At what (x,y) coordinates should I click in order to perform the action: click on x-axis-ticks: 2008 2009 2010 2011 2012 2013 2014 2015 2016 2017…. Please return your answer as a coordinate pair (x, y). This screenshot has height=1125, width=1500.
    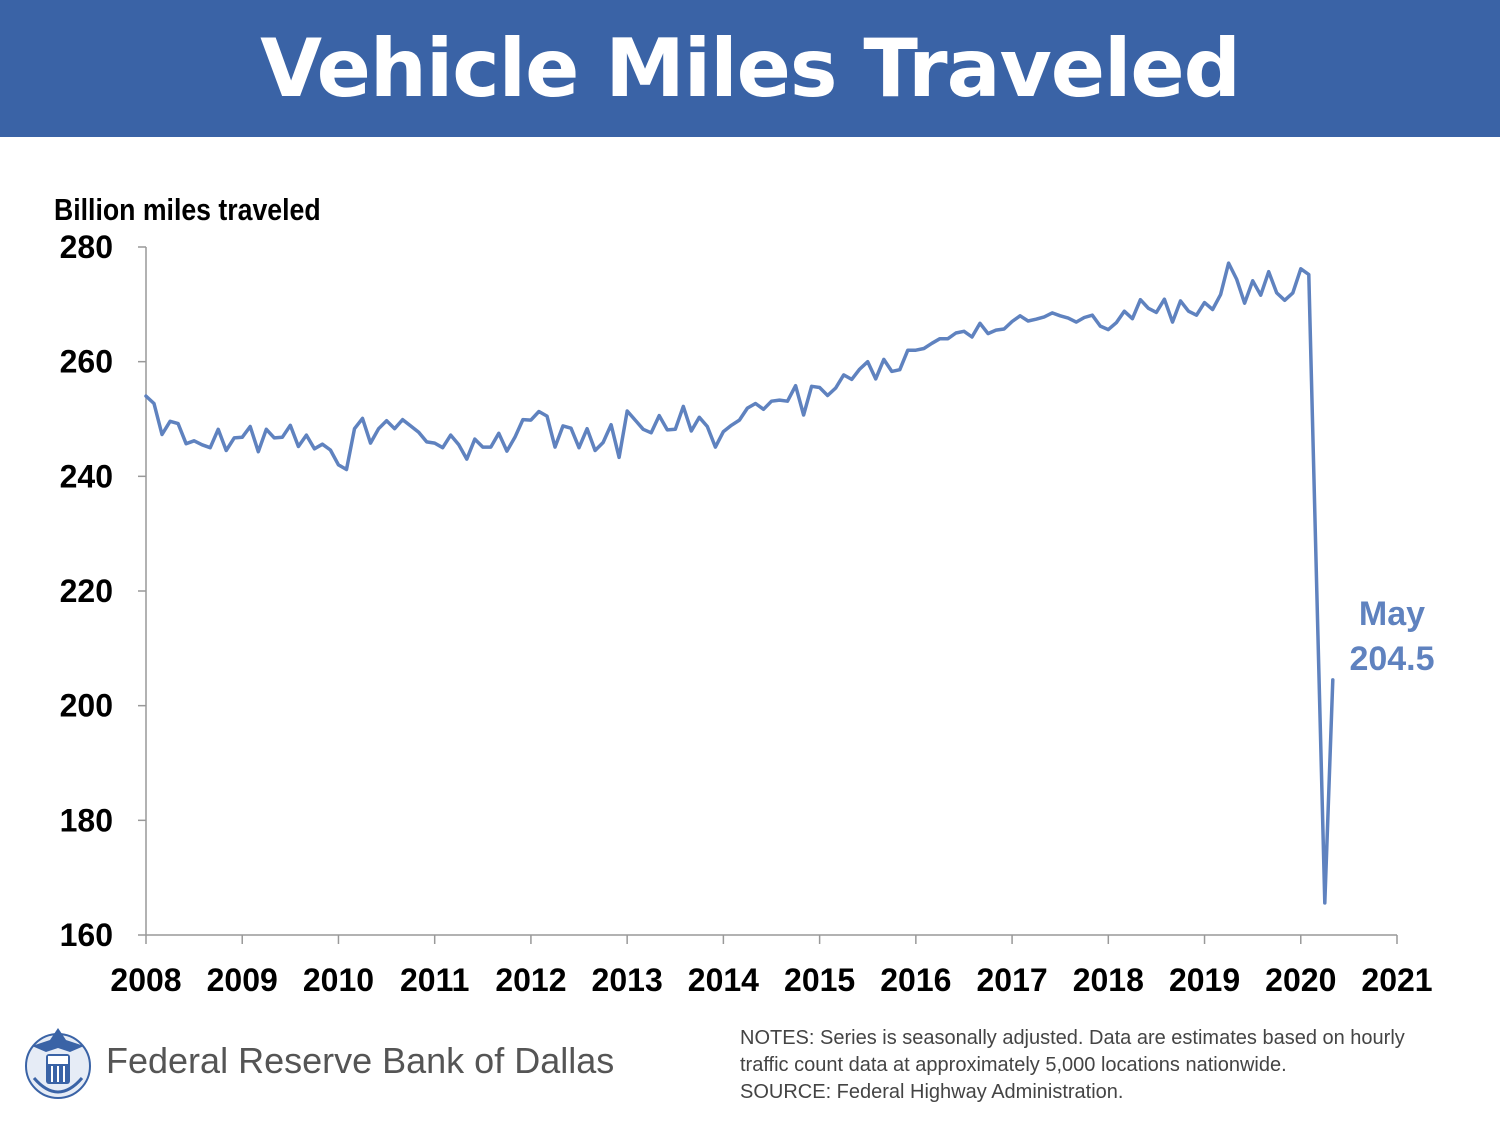
    Looking at the image, I should click on (771, 966).